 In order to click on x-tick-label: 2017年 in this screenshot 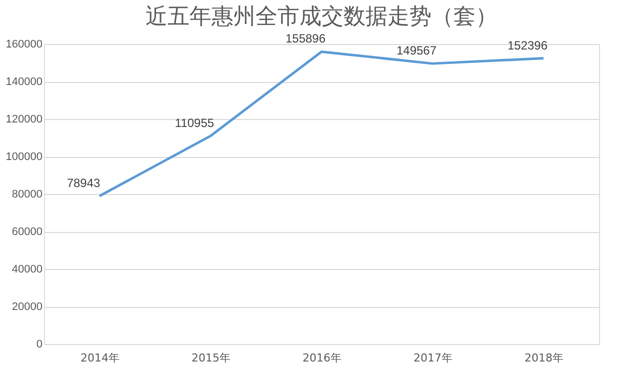, I will do `click(433, 358)`.